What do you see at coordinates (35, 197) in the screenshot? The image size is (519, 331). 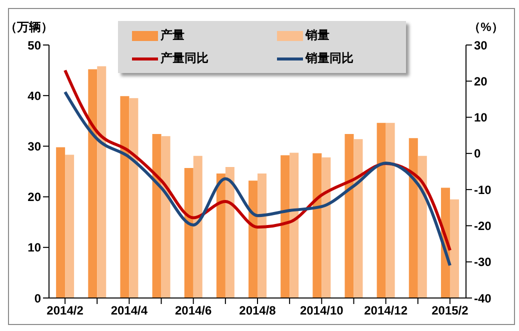 I see `y-tick-label: 20` at bounding box center [35, 197].